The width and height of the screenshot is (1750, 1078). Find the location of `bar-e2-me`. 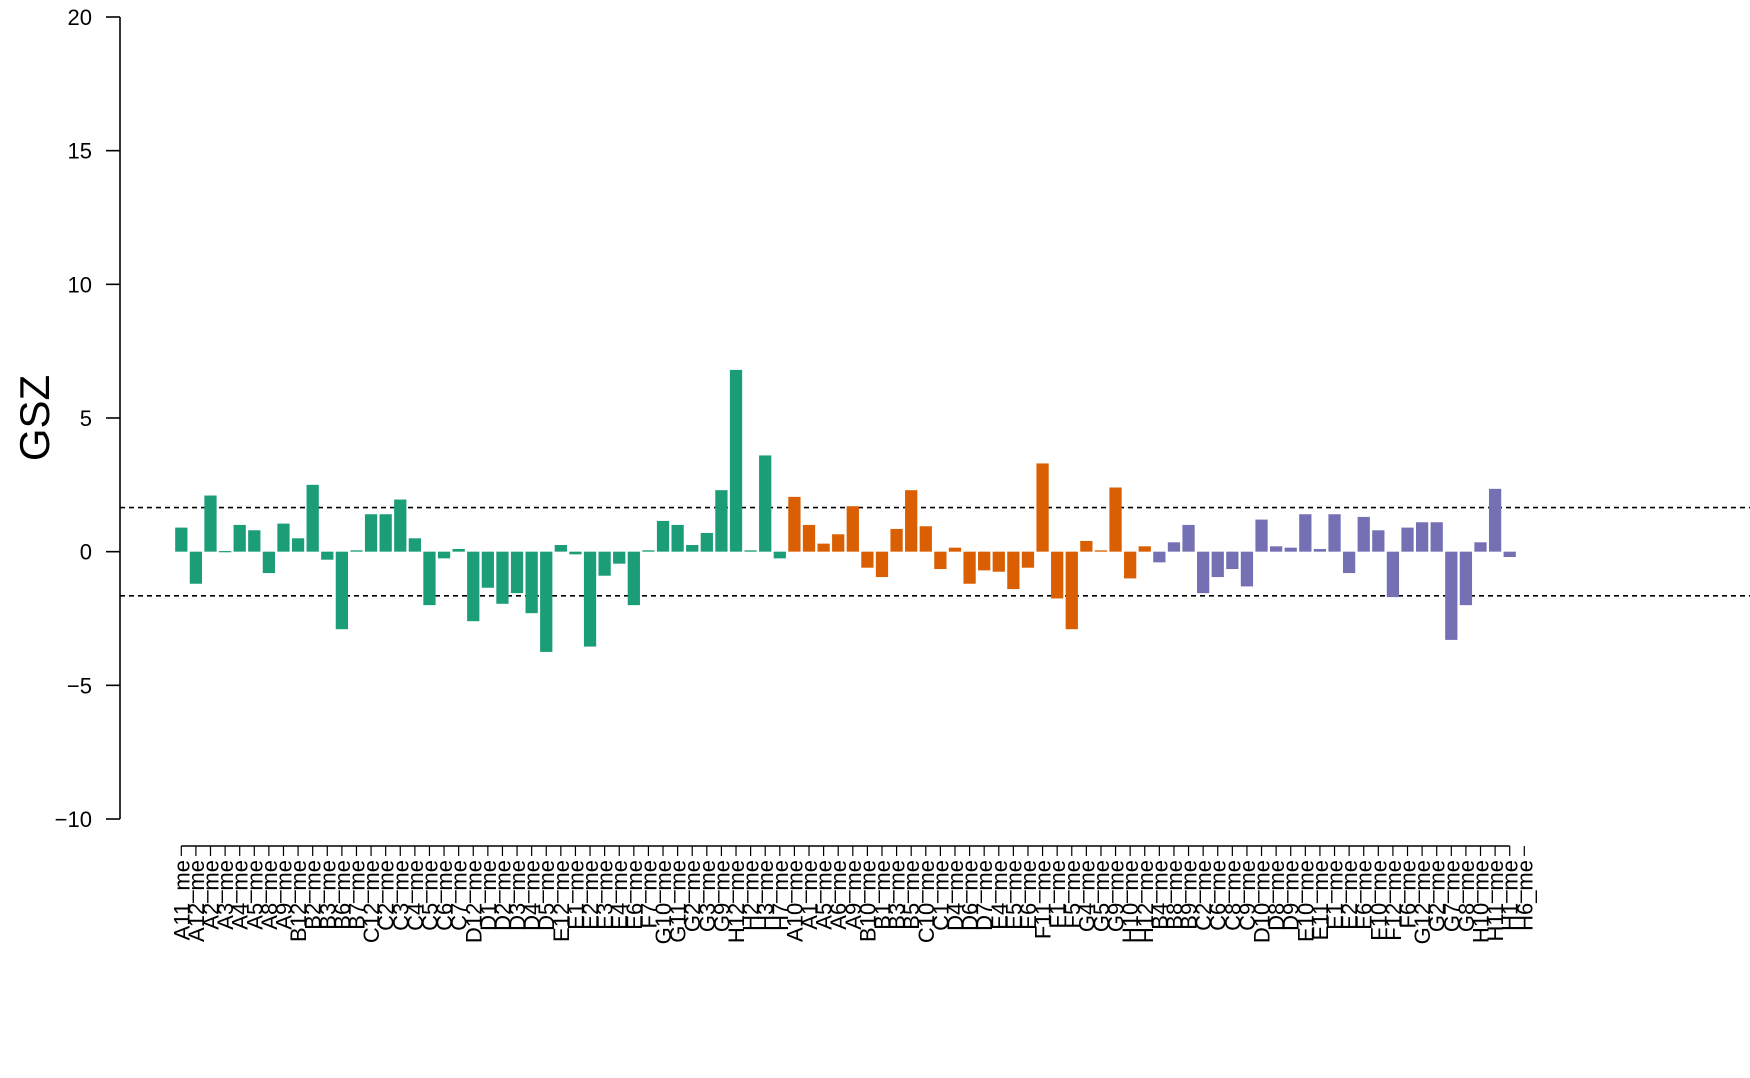

bar-e2-me is located at coordinates (1349, 562).